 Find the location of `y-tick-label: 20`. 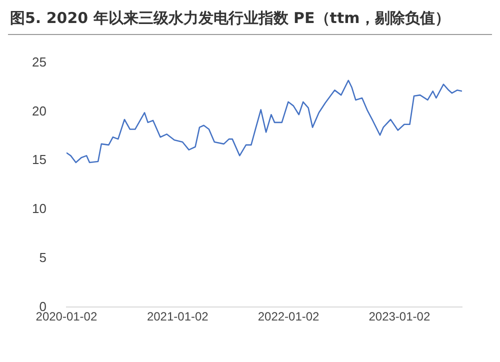

y-tick-label: 20 is located at coordinates (39, 110).